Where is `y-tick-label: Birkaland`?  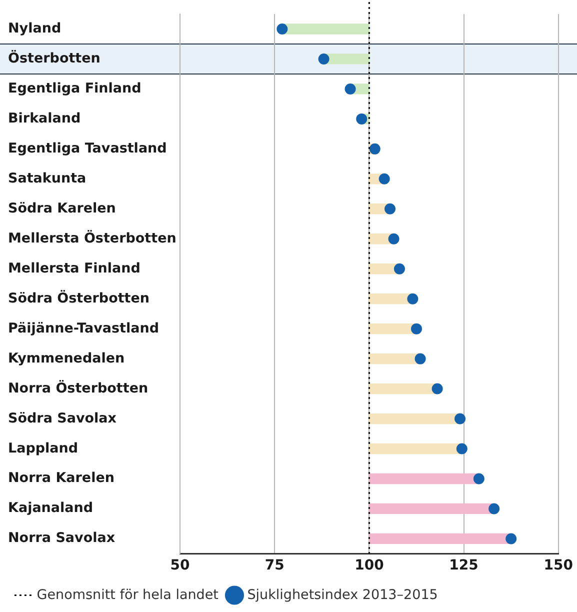
y-tick-label: Birkaland is located at coordinates (44, 118).